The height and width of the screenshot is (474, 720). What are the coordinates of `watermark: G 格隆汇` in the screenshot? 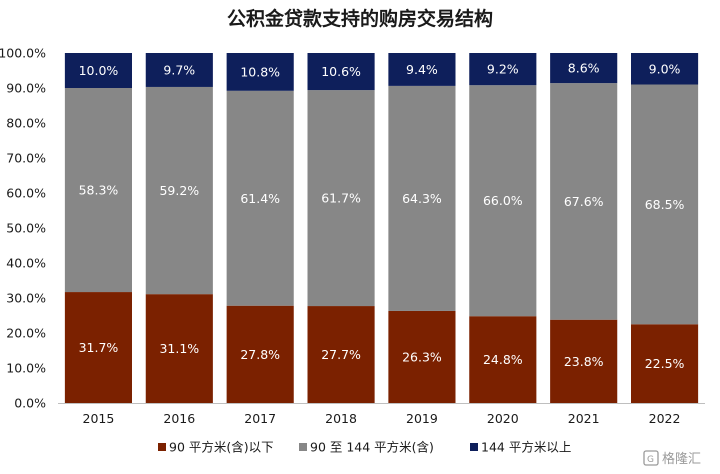 It's located at (672, 458).